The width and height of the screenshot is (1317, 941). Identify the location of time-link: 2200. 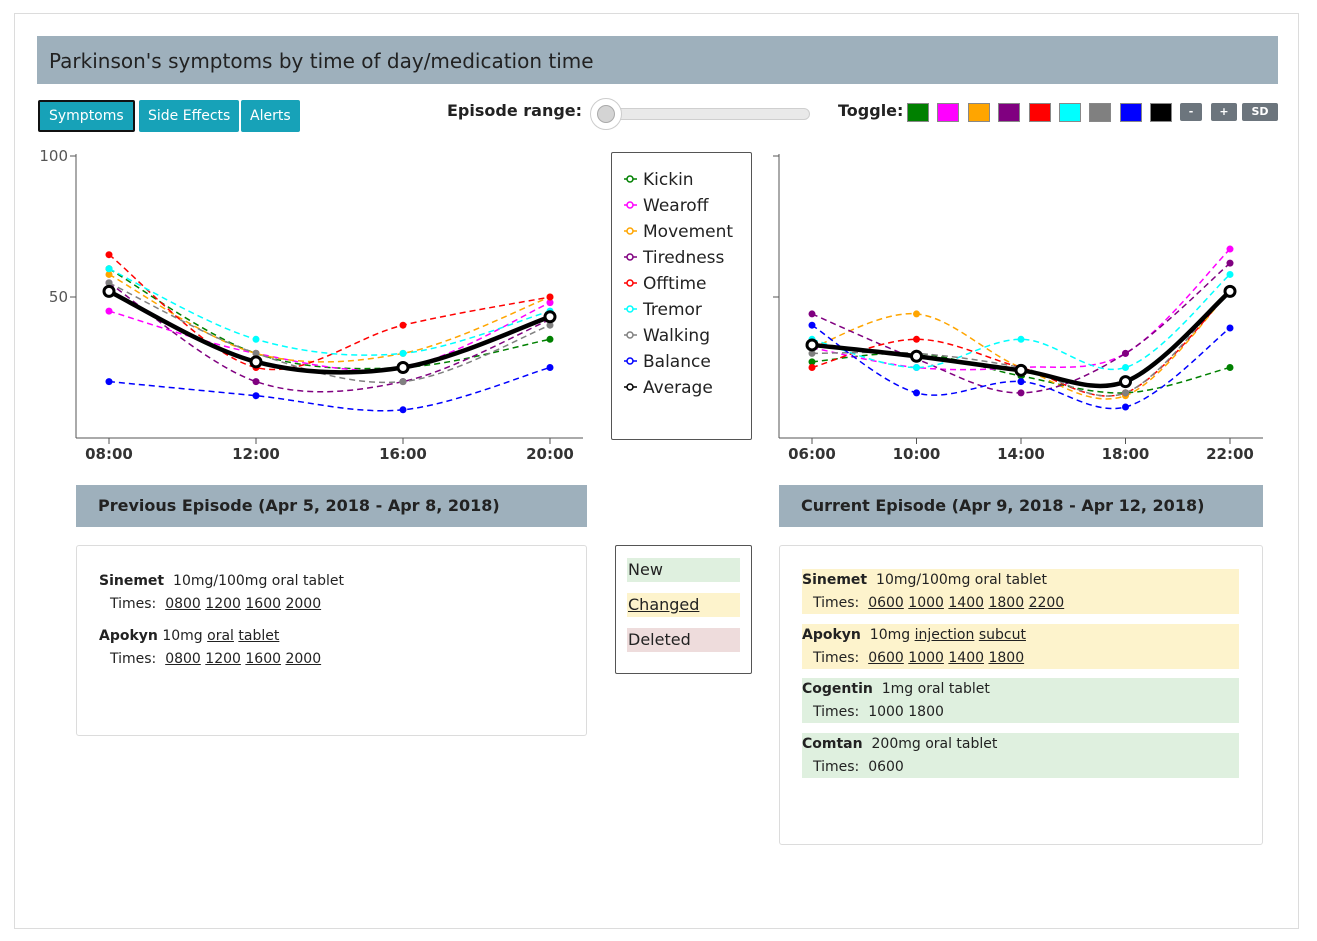
(1046, 603).